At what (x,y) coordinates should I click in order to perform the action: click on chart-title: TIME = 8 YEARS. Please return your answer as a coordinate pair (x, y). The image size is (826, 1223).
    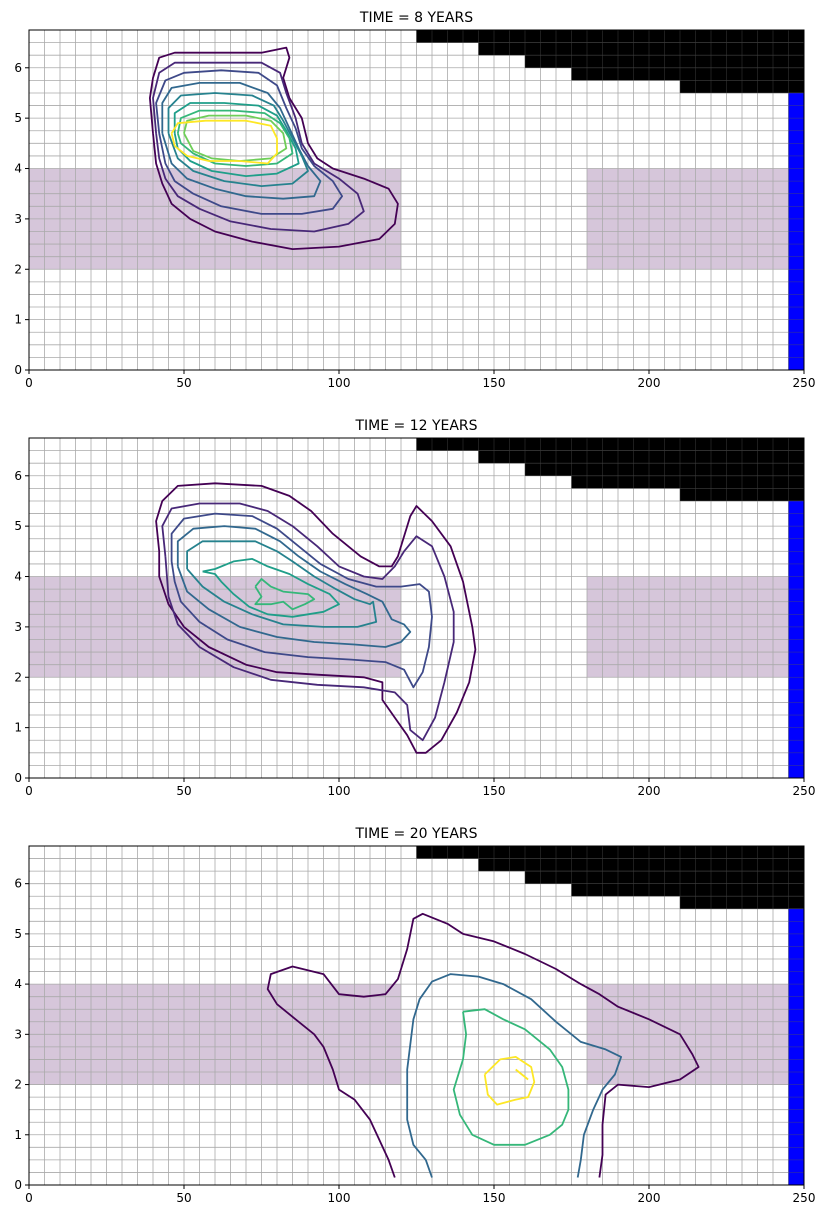
    Looking at the image, I should click on (416, 18).